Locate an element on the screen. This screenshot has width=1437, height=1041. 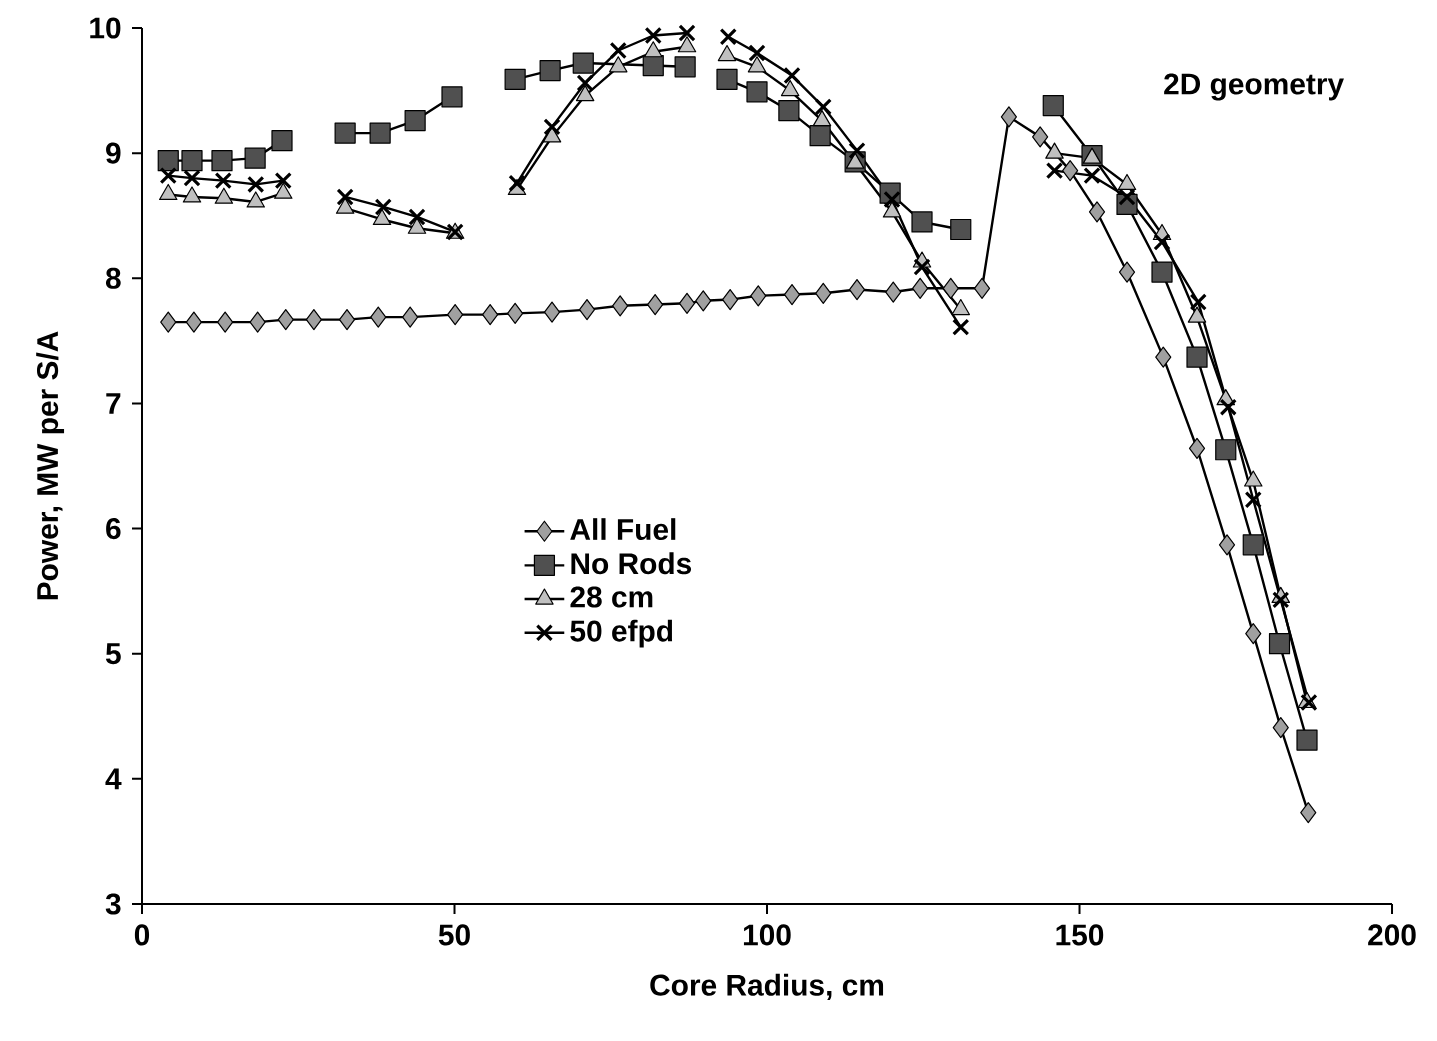
legend-label: All Fuel is located at coordinates (623, 529).